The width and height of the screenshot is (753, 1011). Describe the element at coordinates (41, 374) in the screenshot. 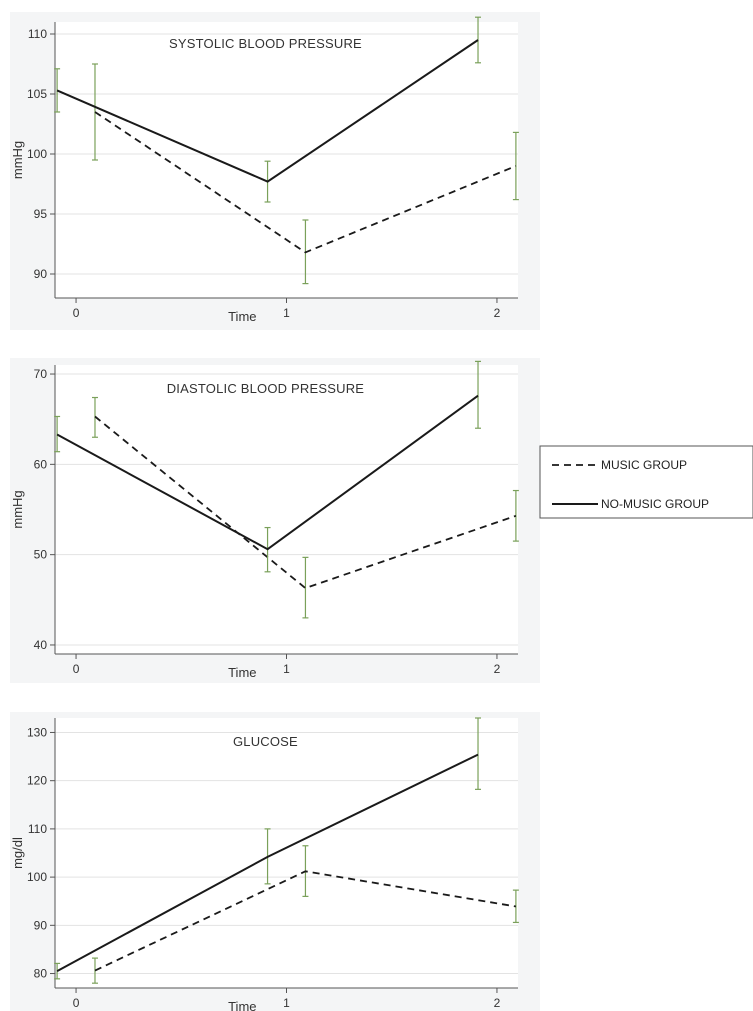

I see `y-tick-label: 70` at that location.